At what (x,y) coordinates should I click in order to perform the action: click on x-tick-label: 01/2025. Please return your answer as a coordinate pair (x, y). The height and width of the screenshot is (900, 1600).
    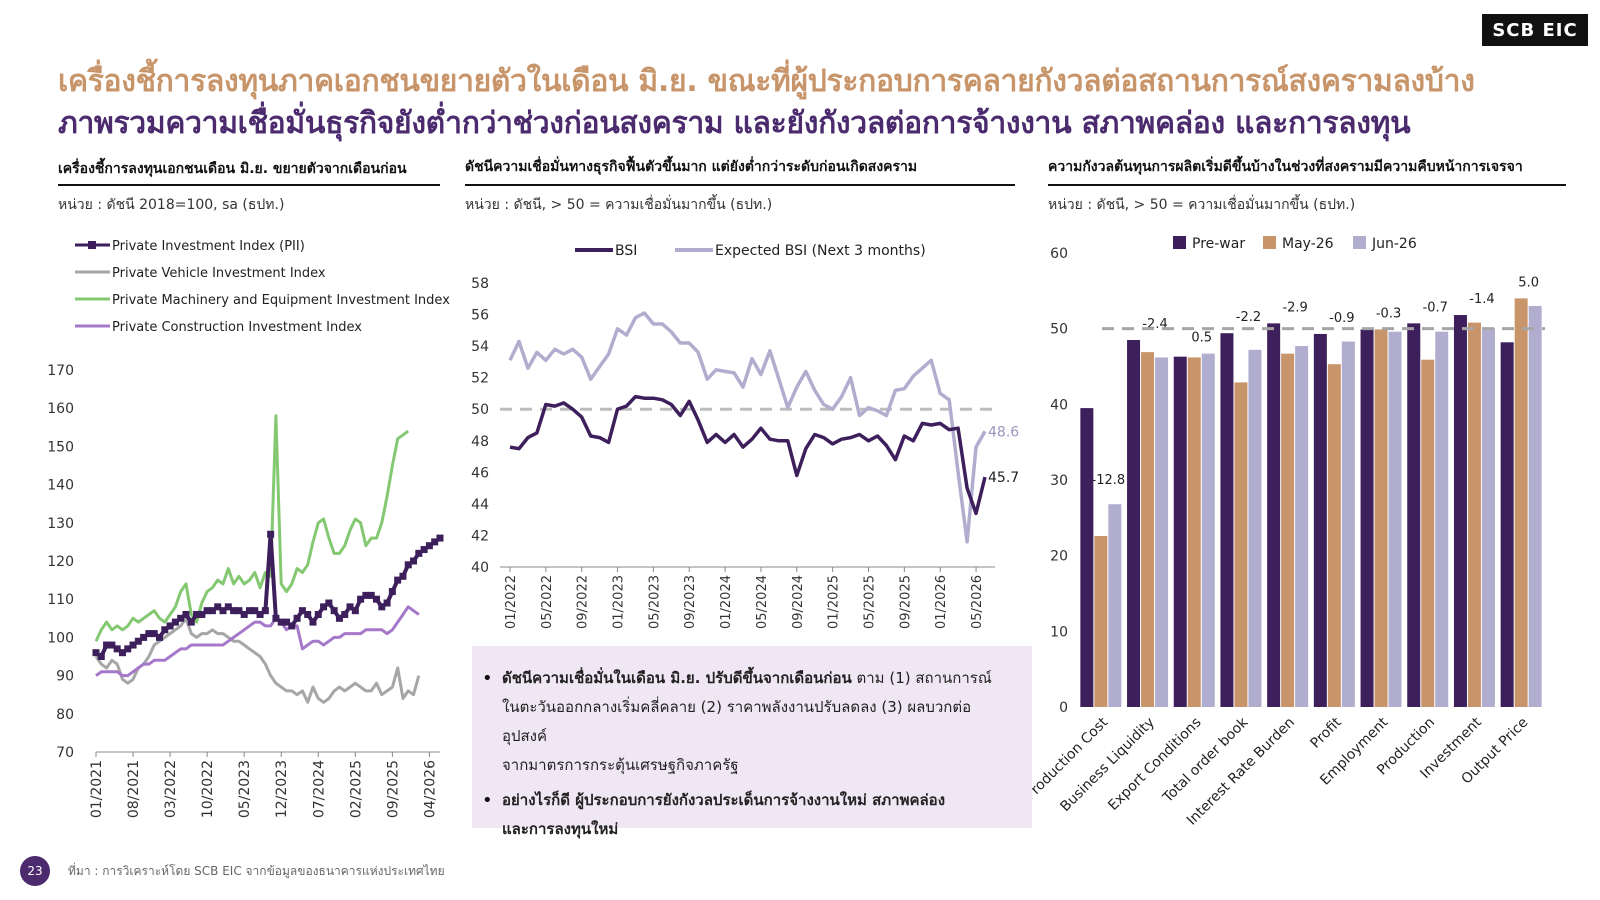
    Looking at the image, I should click on (834, 602).